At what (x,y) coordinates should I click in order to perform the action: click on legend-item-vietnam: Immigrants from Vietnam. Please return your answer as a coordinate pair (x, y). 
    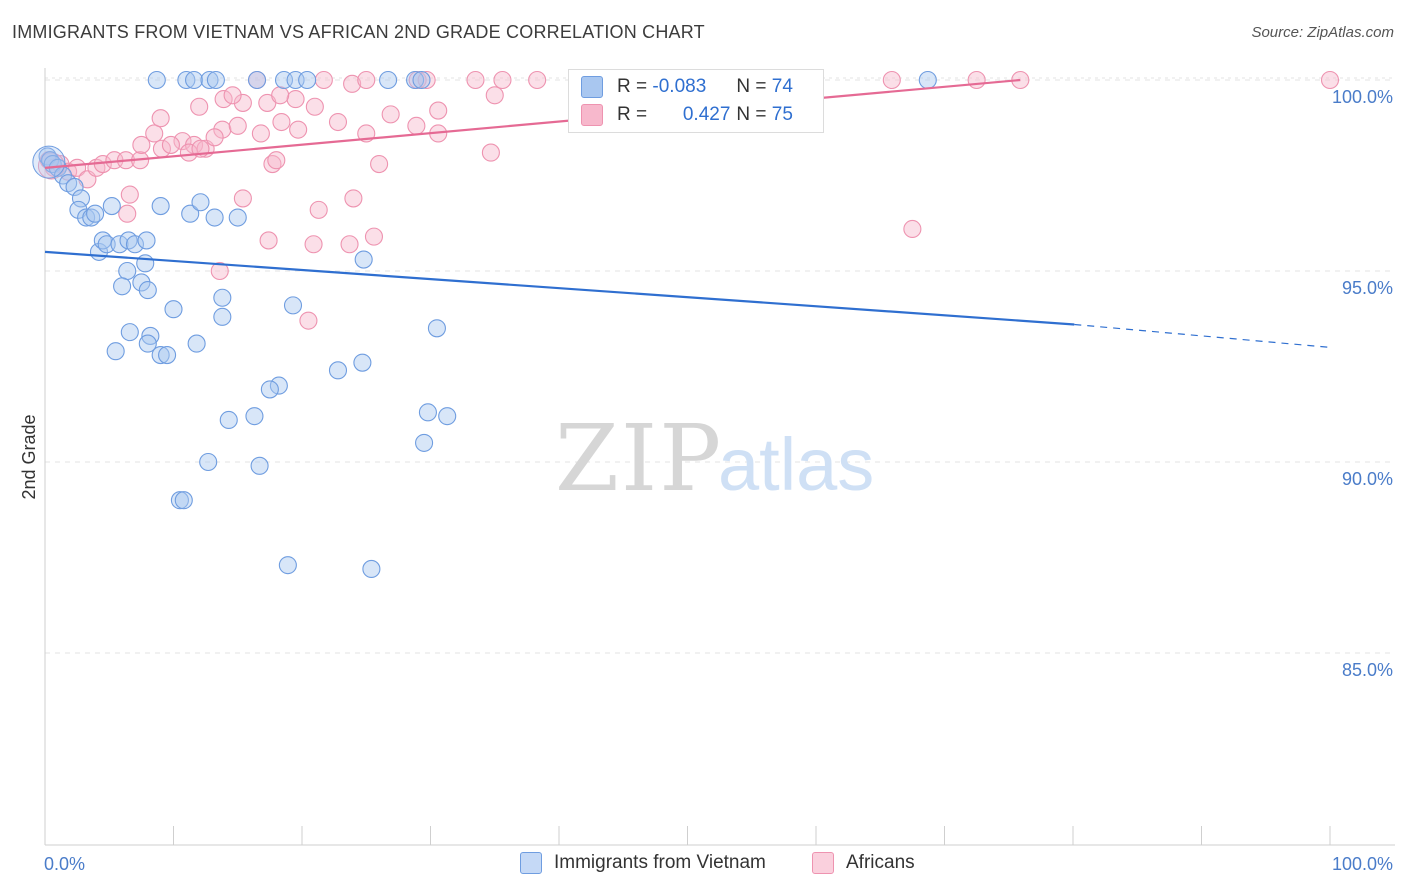
    Looking at the image, I should click on (643, 863).